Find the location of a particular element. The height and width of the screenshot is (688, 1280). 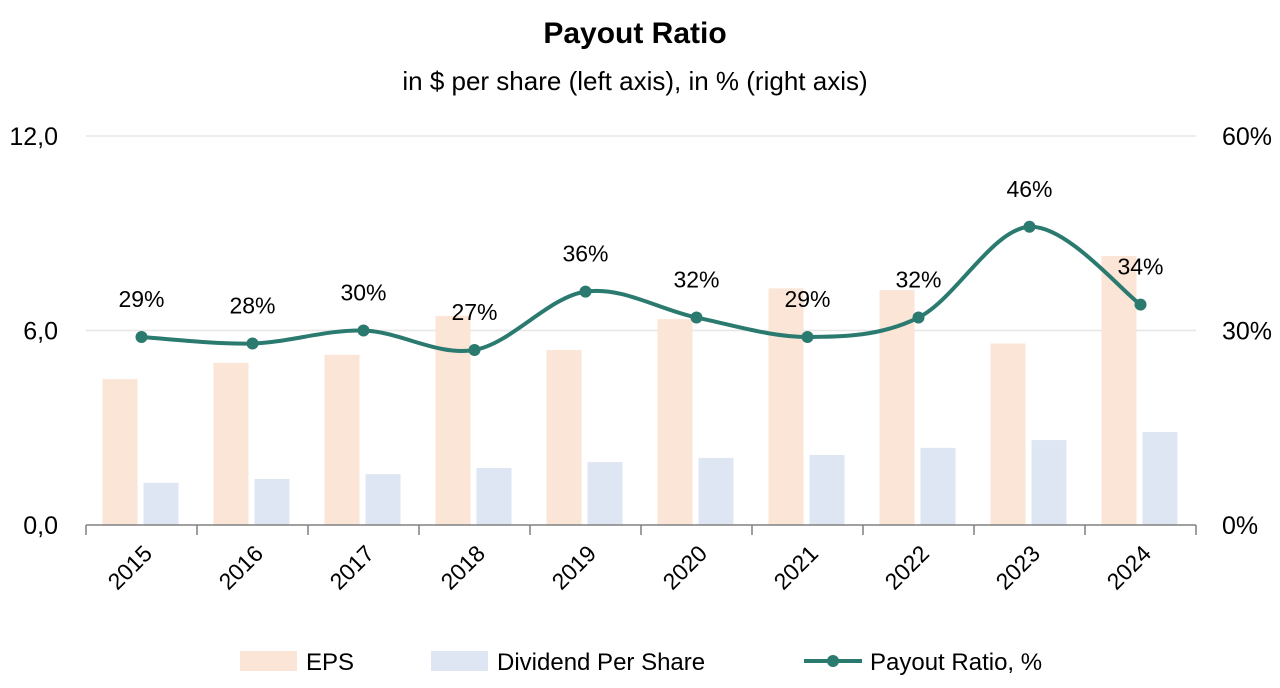

x-axis-tick-label: 2019 is located at coordinates (573, 567).